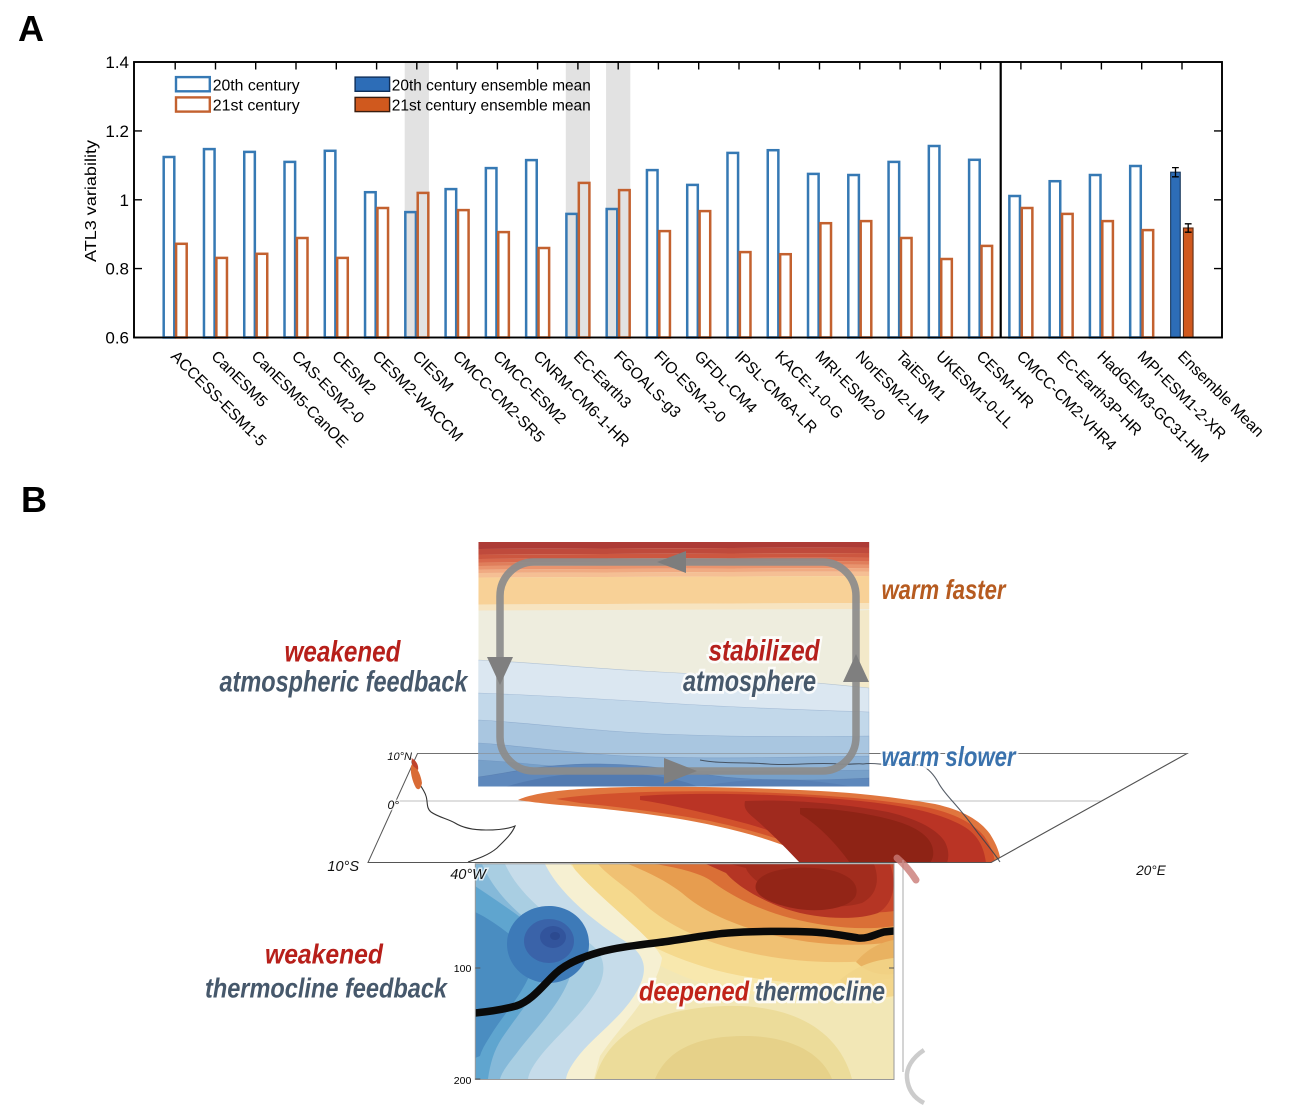 The image size is (1292, 1116). Describe the element at coordinates (399, 757) in the screenshot. I see `svg-text: 10°N` at that location.